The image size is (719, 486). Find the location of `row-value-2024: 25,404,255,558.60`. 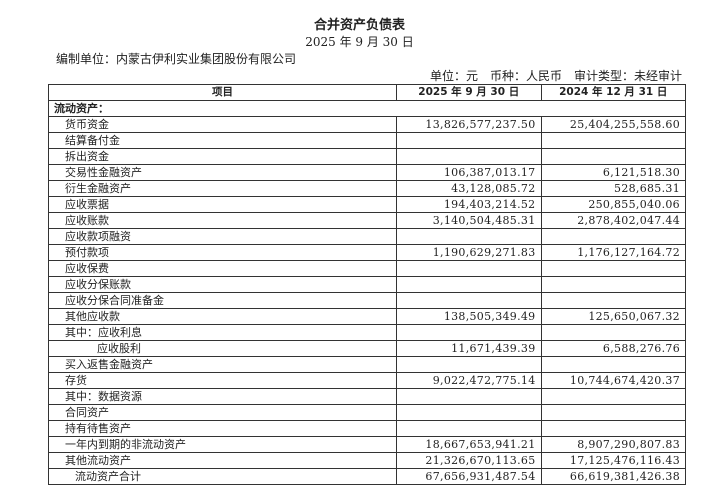

row-value-2024: 25,404,255,558.60 is located at coordinates (613, 124).